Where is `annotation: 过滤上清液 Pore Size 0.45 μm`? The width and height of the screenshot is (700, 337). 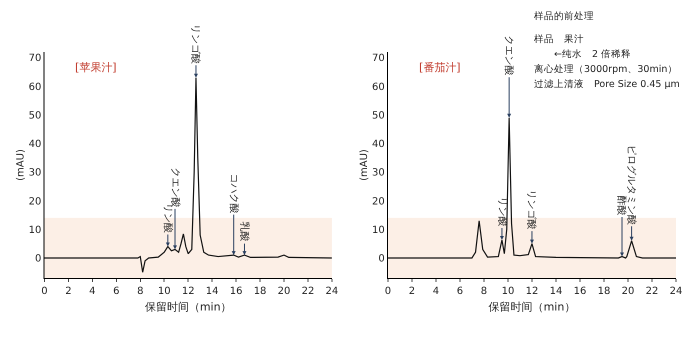 annotation: 过滤上清液 Pore Size 0.45 μm is located at coordinates (607, 84).